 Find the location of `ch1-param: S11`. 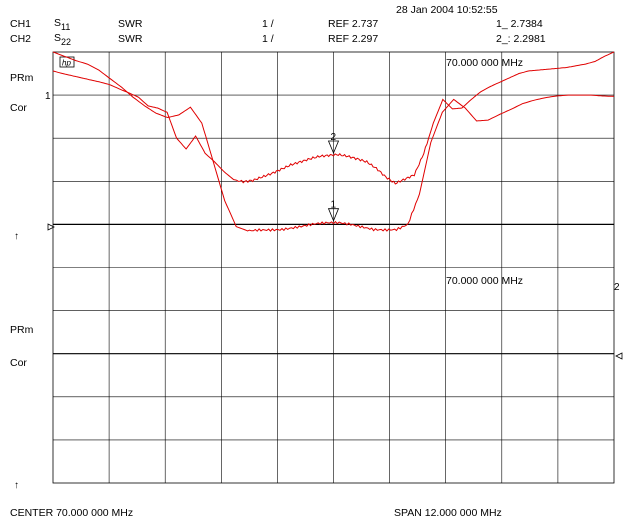

ch1-param: S11 is located at coordinates (62, 24).